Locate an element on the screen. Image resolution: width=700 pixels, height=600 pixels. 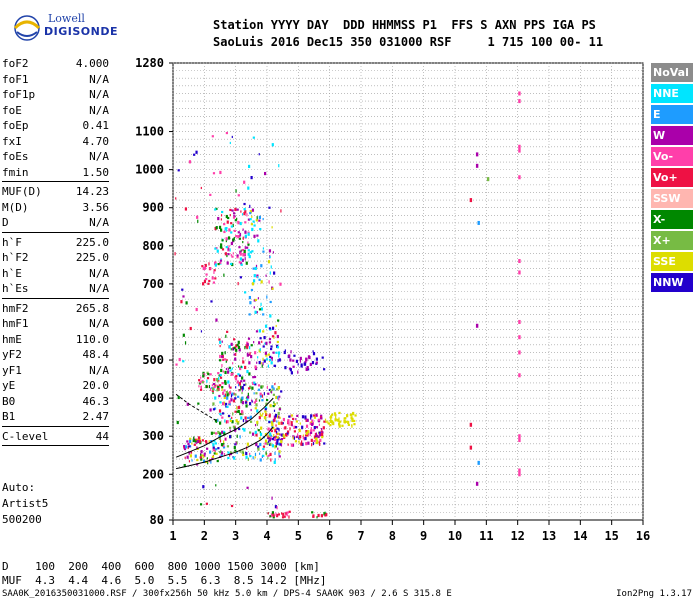
spur-point is located at coordinates (519, 321).